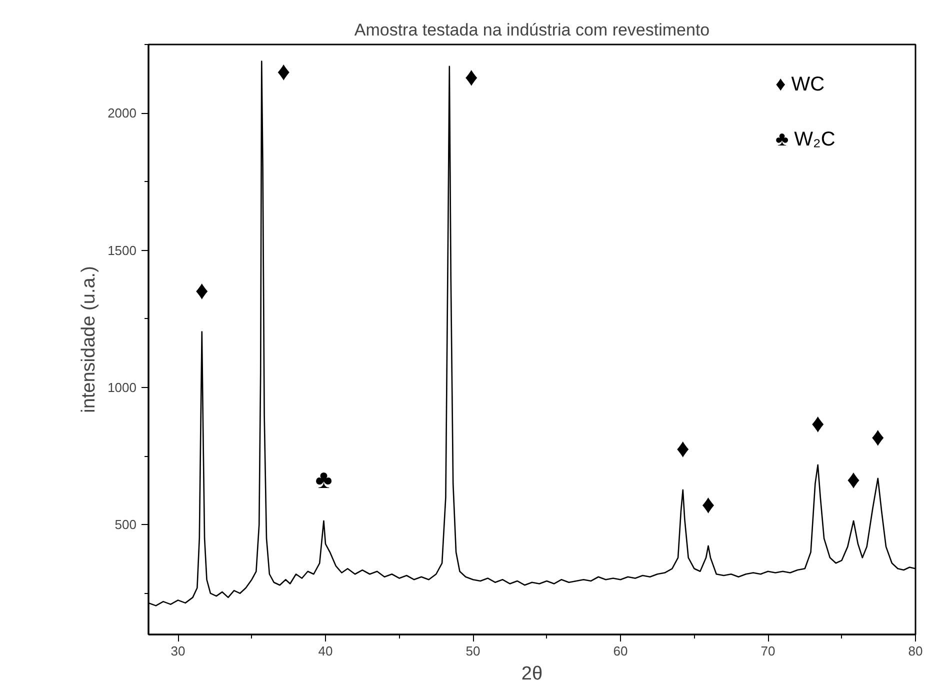 The height and width of the screenshot is (694, 928). Describe the element at coordinates (768, 651) in the screenshot. I see `x-tick-label: 70` at that location.